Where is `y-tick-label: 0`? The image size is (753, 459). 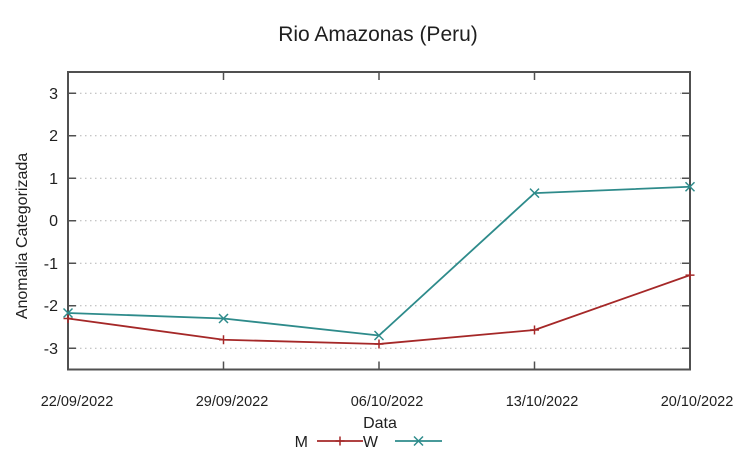 y-tick-label: 0 is located at coordinates (53, 221).